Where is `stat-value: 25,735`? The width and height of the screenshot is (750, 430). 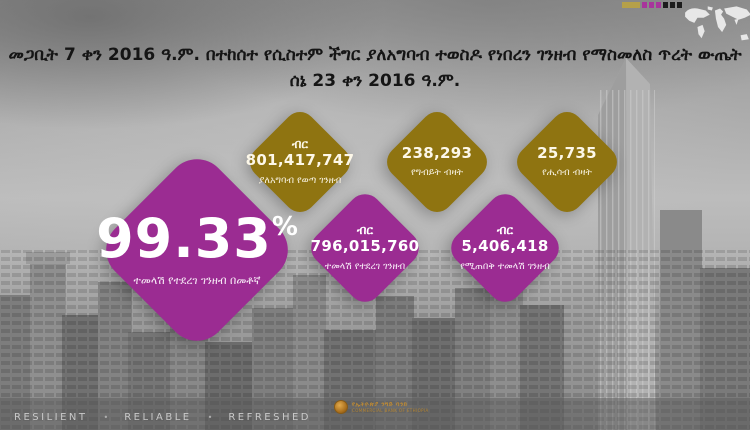 stat-value: 25,735 is located at coordinates (567, 152).